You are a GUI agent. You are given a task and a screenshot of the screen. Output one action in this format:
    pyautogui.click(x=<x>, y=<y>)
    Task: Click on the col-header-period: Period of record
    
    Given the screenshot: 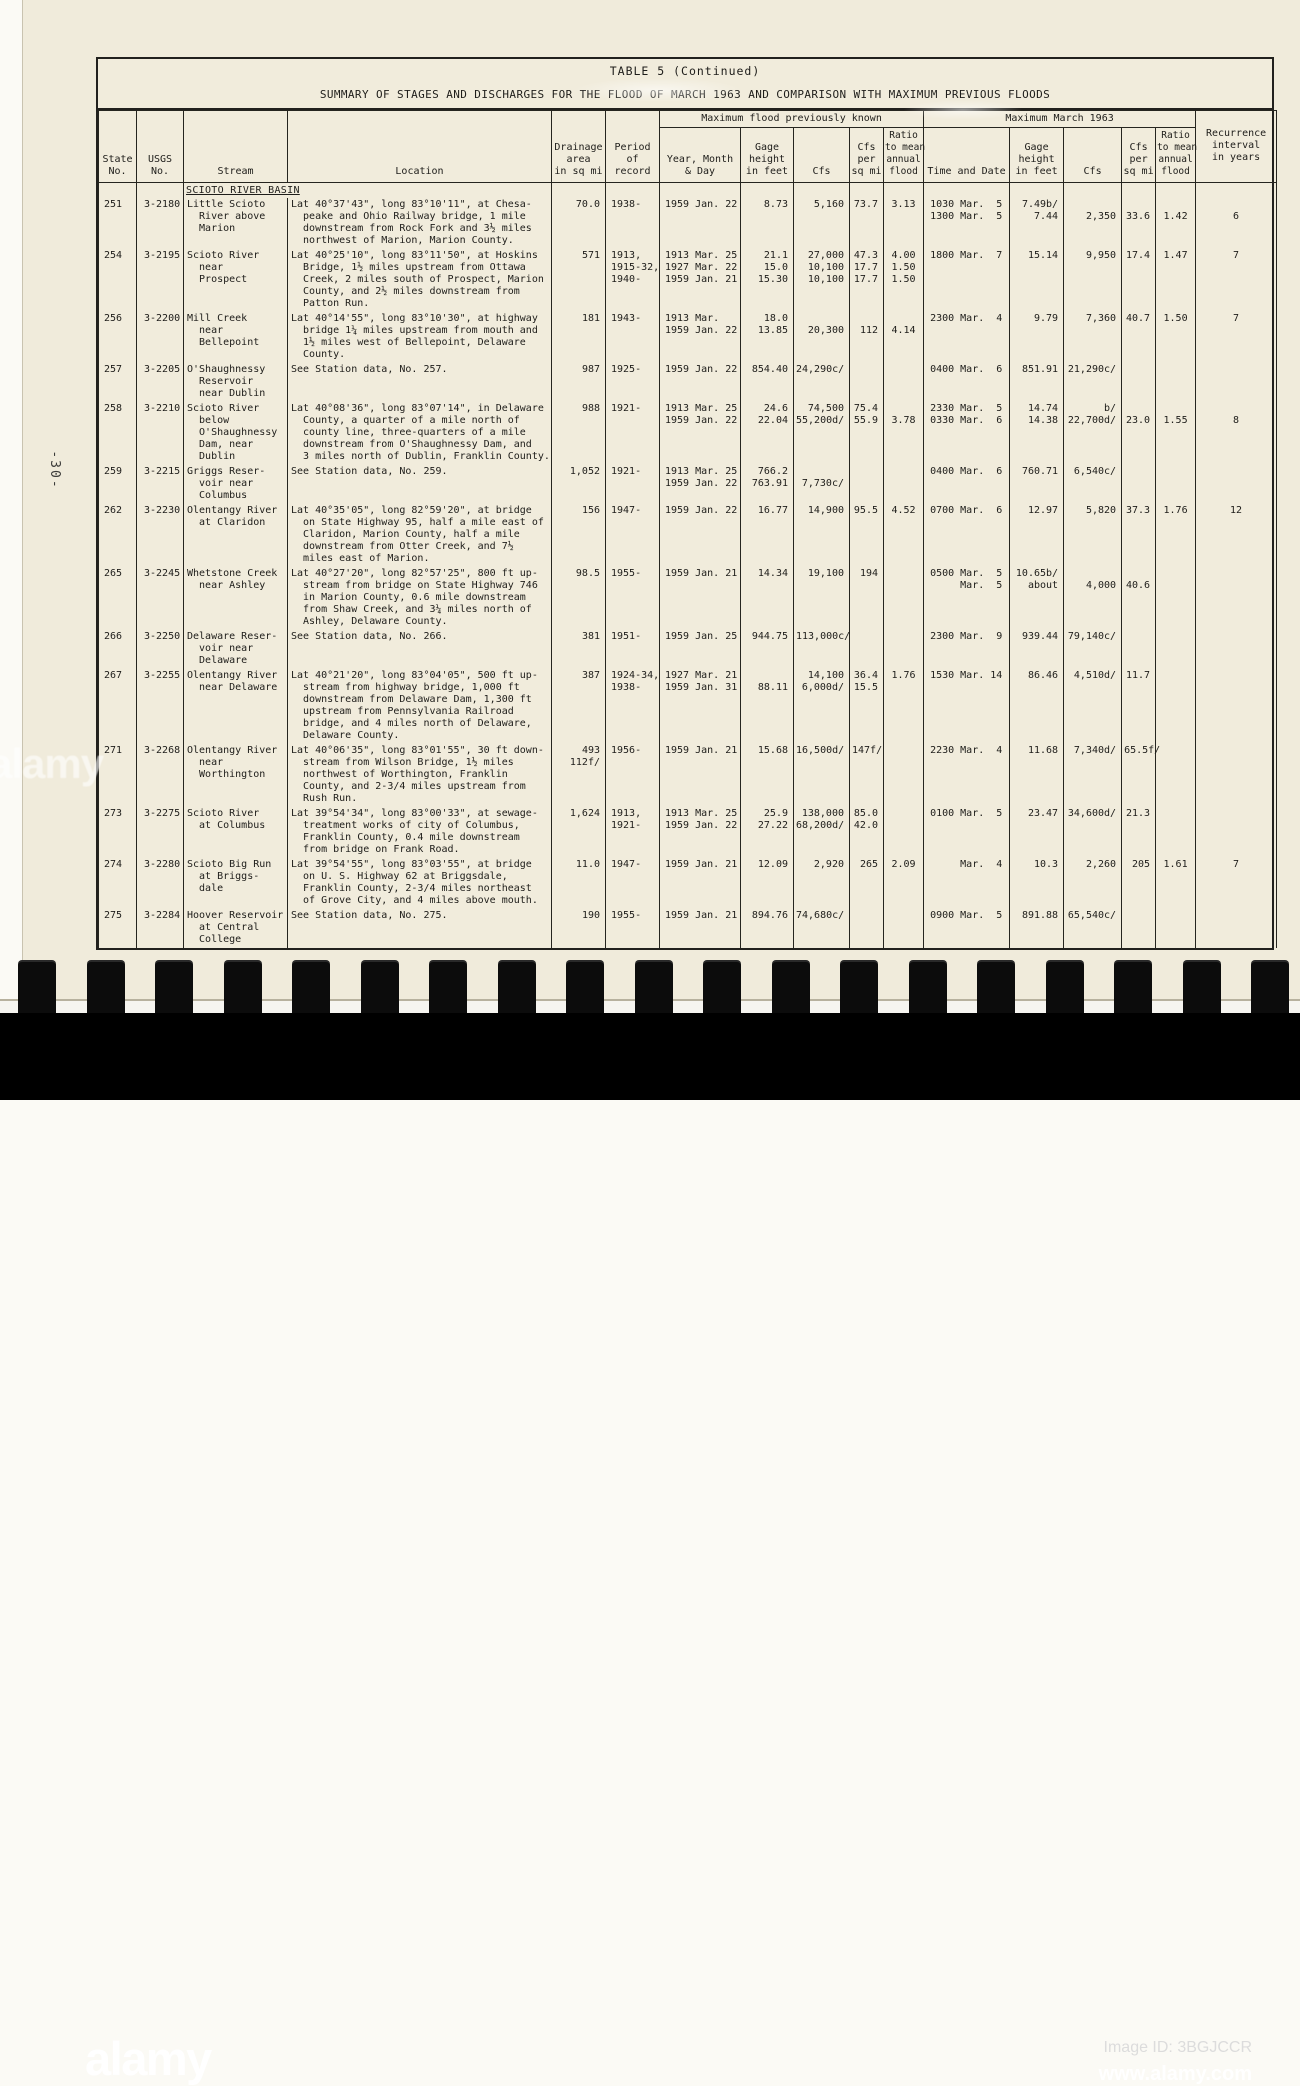 What is the action you would take?
    pyautogui.click(x=632, y=146)
    